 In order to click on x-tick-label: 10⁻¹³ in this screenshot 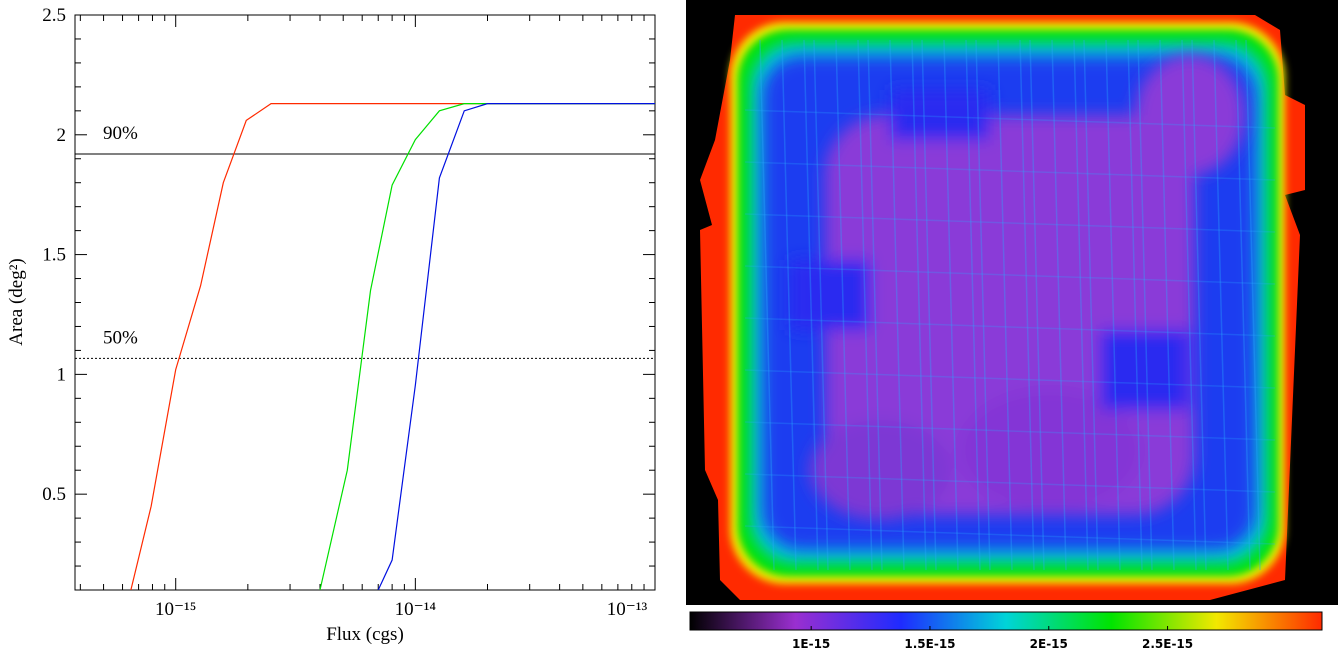, I will do `click(627, 609)`.